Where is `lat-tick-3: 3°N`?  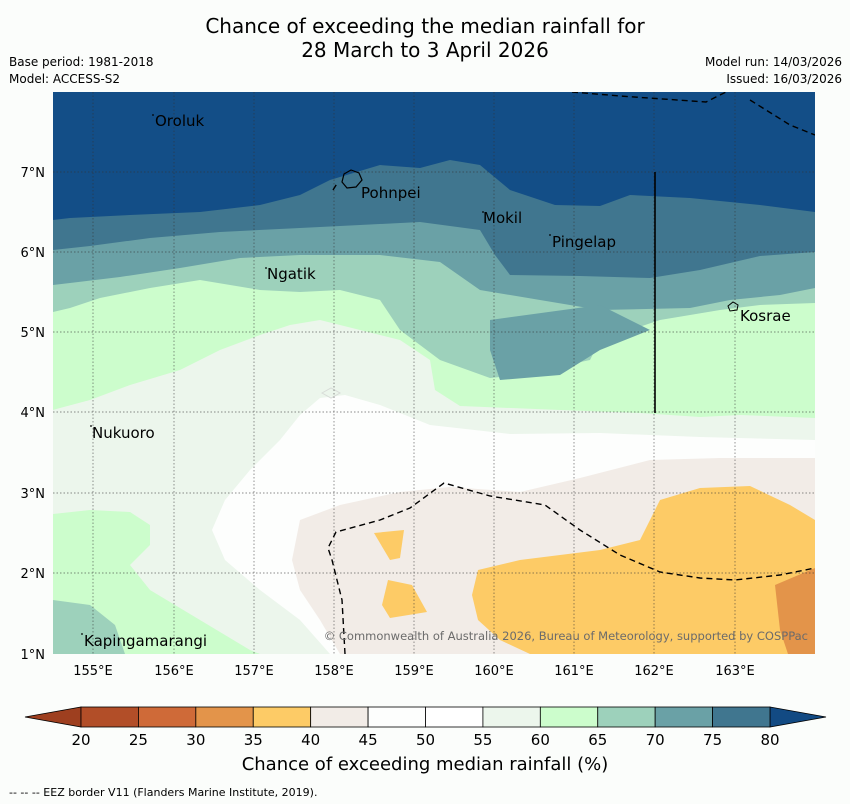 lat-tick-3: 3°N is located at coordinates (33, 494).